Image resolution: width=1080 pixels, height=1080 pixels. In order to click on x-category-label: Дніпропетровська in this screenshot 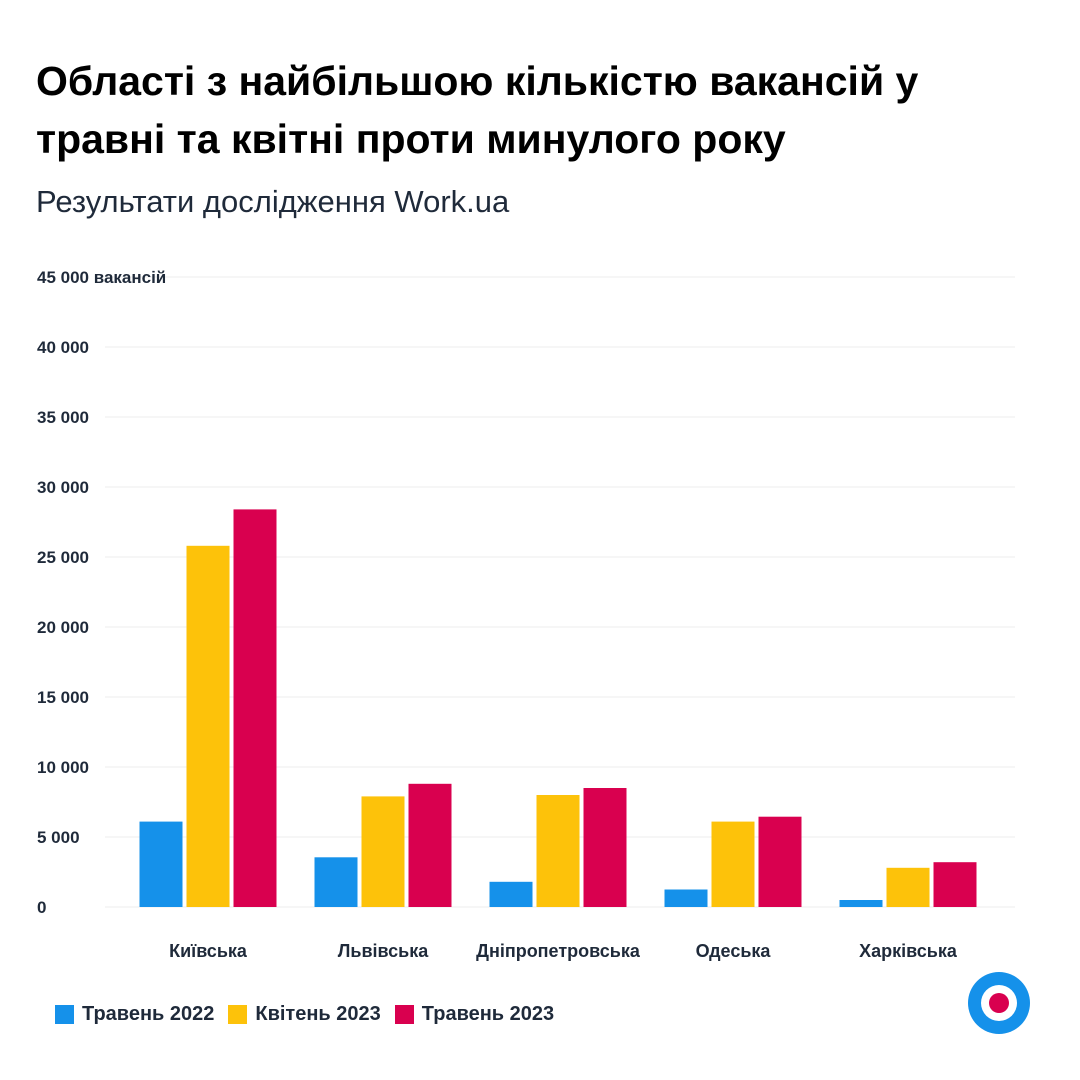, I will do `click(558, 951)`.